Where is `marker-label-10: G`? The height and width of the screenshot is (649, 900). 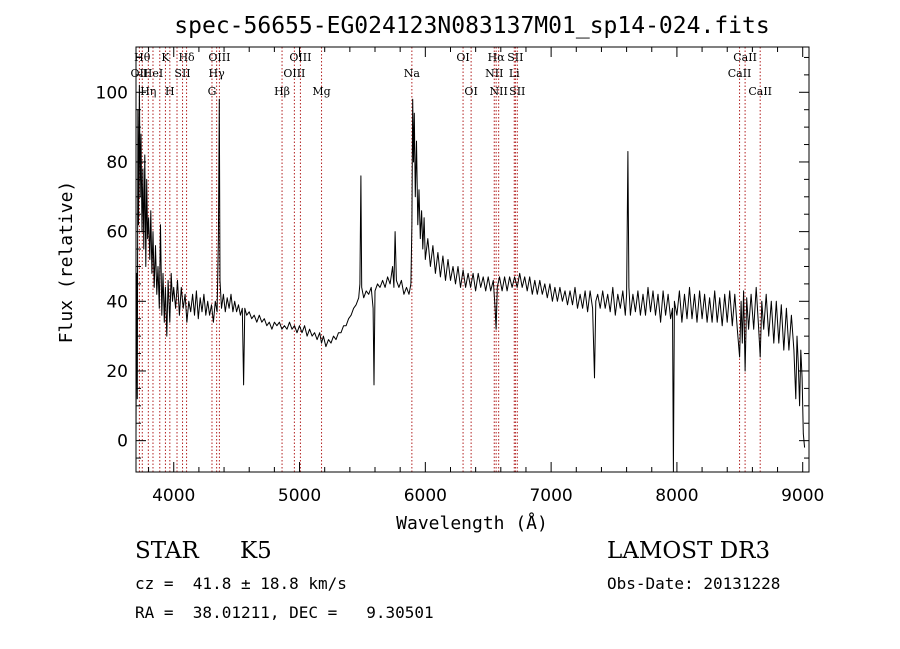
marker-label-10: G is located at coordinates (212, 91).